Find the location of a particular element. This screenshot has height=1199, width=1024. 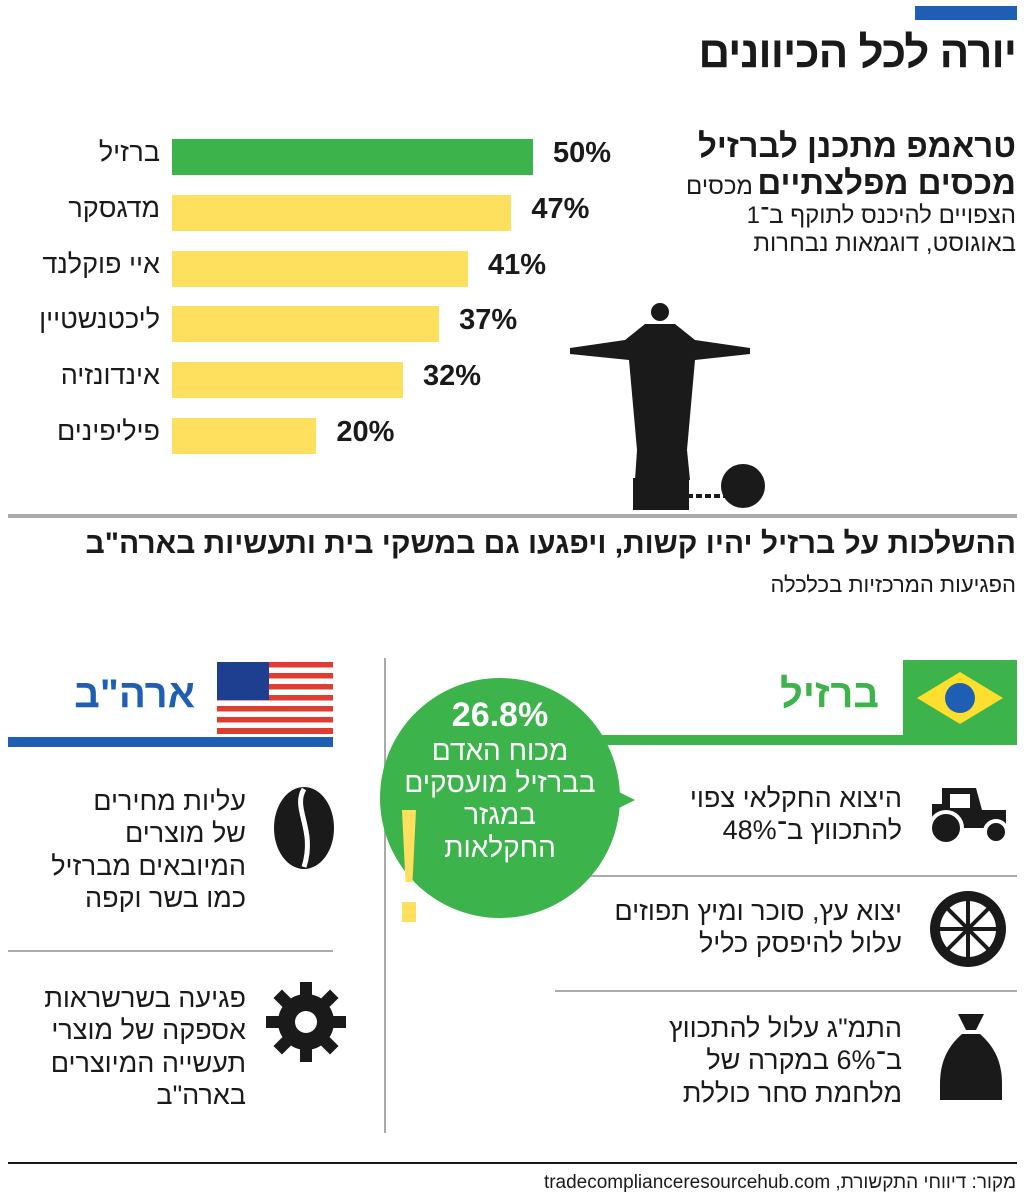

stat-value: 26.8% is located at coordinates (500, 715).